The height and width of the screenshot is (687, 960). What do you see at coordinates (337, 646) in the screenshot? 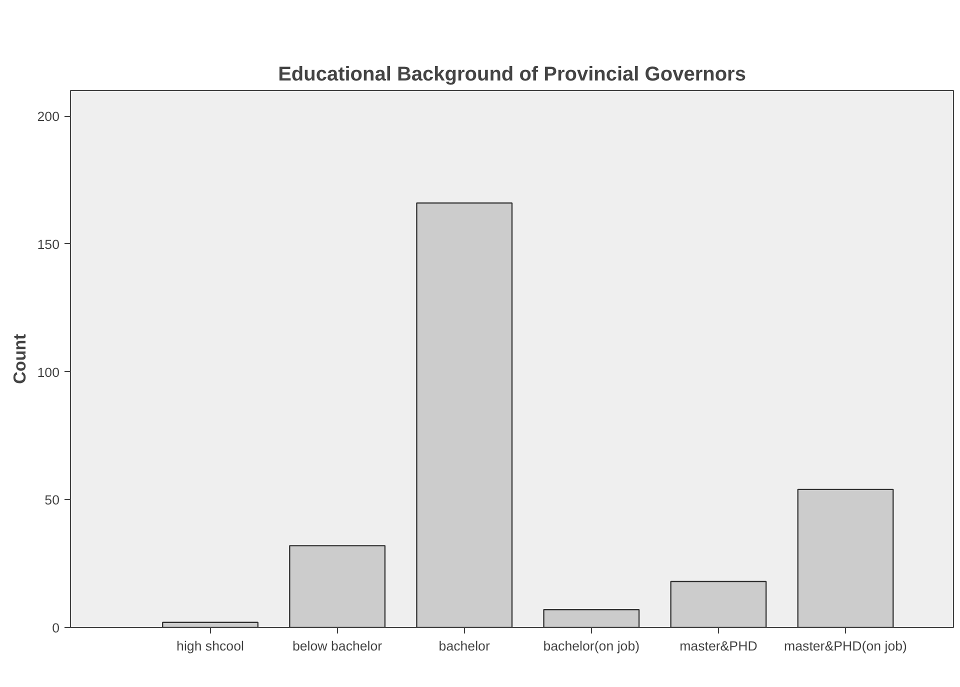
I see `x-tick-label: below bachelor` at bounding box center [337, 646].